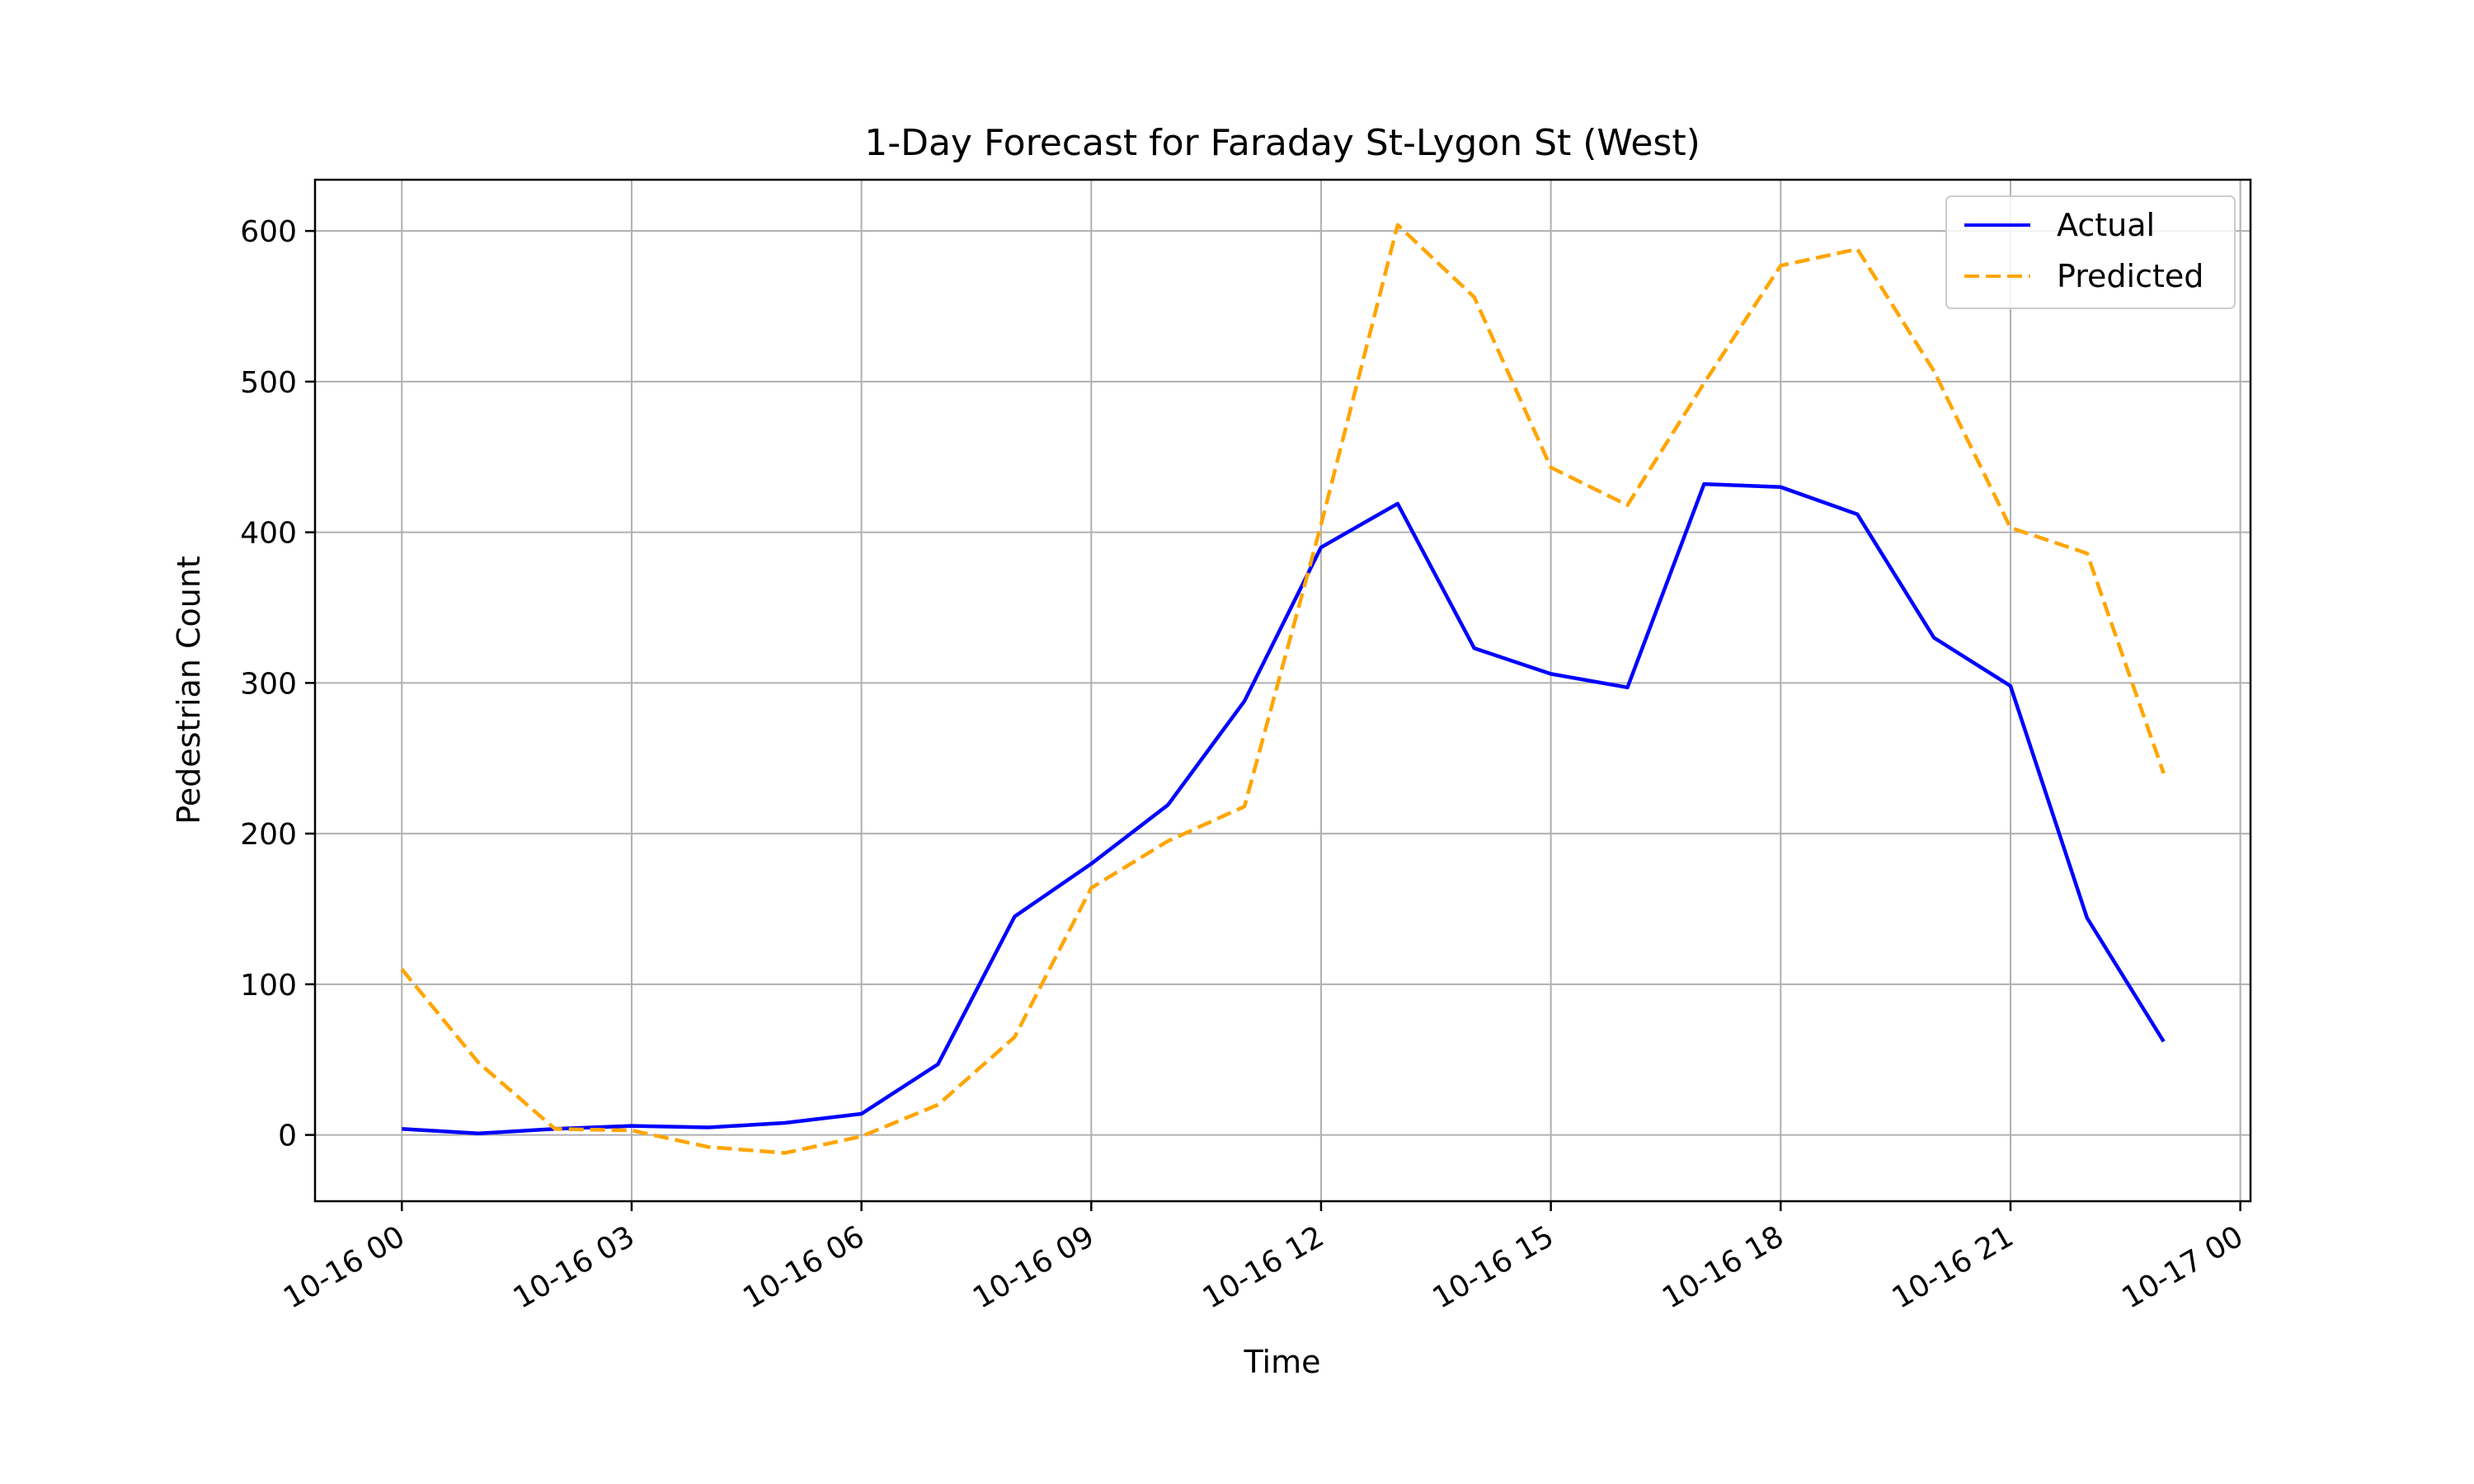 Image resolution: width=2474 pixels, height=1484 pixels. I want to click on x-axis-label: Time, so click(1282, 1362).